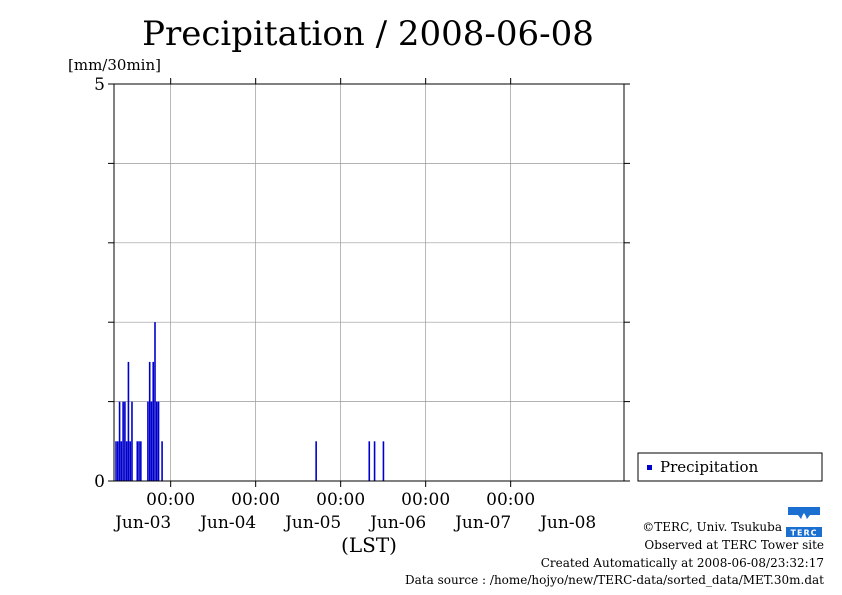 The width and height of the screenshot is (842, 595). I want to click on x-tick-date-label: Jun-07, so click(482, 523).